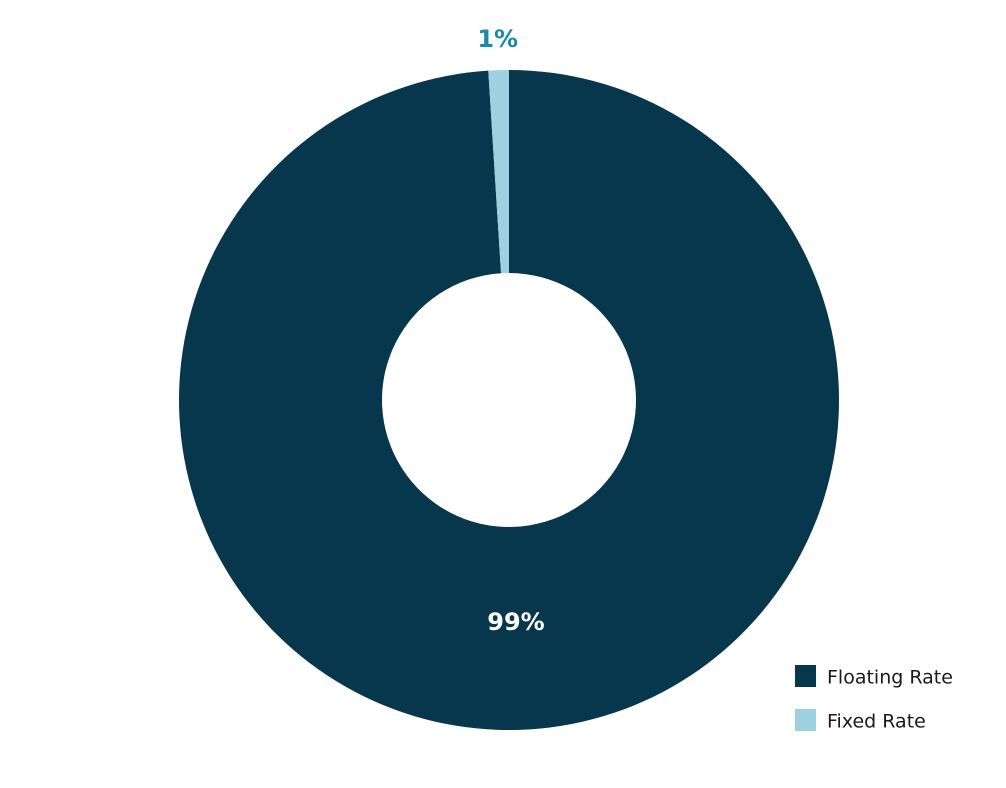 This screenshot has height=788, width=1006. Describe the element at coordinates (515, 622) in the screenshot. I see `value-label: 99%` at that location.